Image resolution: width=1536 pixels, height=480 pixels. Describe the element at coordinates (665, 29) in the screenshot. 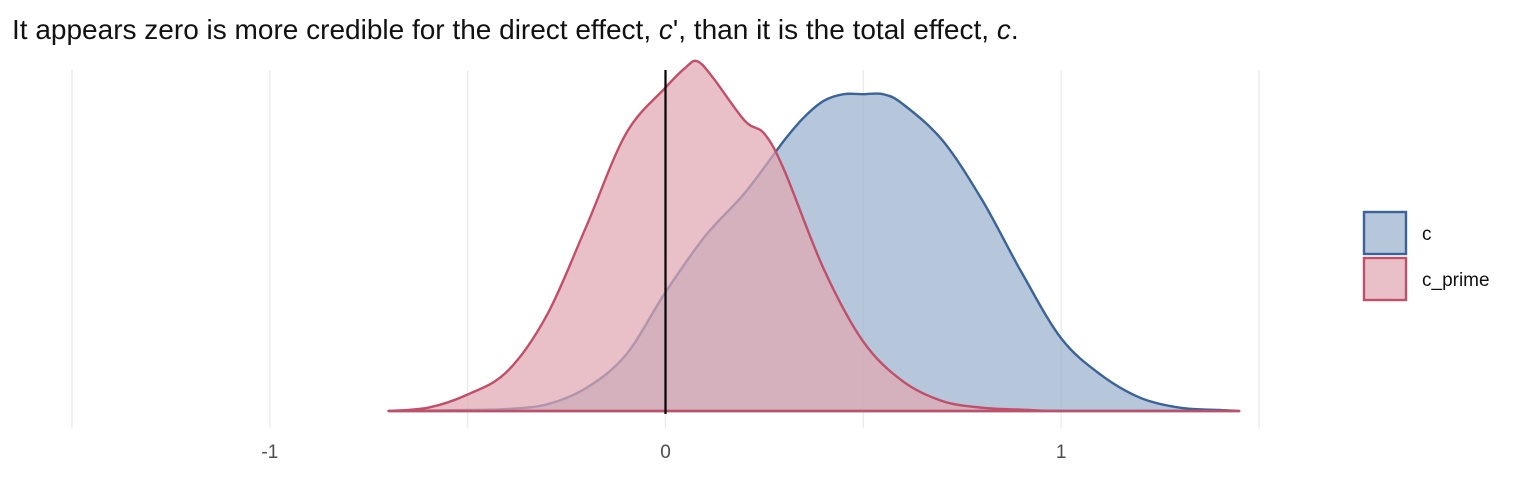

I see `title-symbol-c-prime: c` at that location.